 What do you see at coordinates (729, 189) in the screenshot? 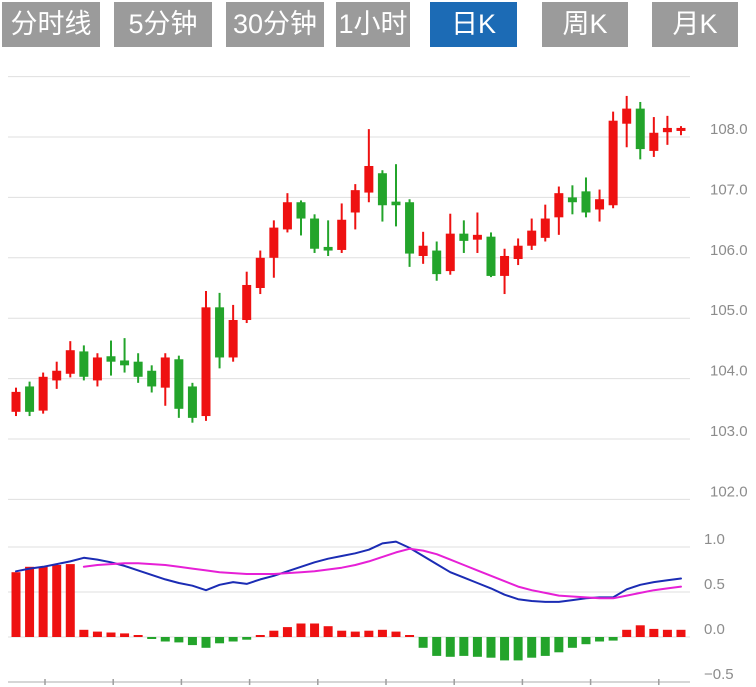
I see `price-axis-label: 107.0` at bounding box center [729, 189].